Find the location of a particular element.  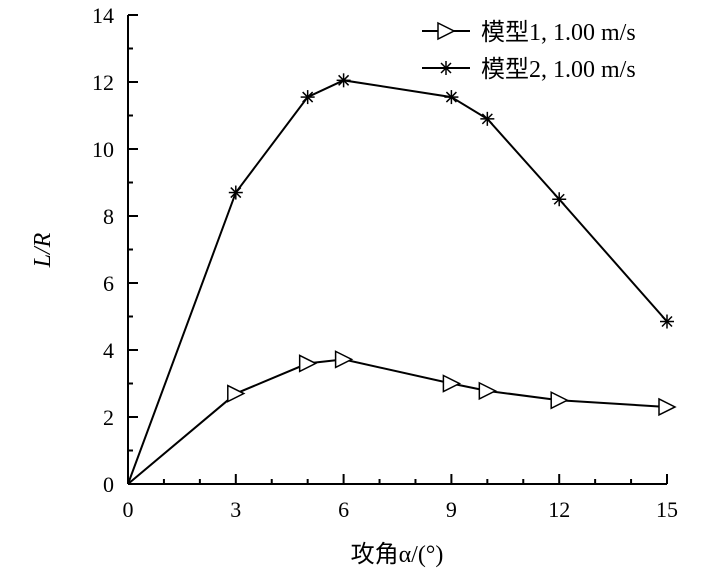

y-tick-label: 8 is located at coordinates (108, 216).